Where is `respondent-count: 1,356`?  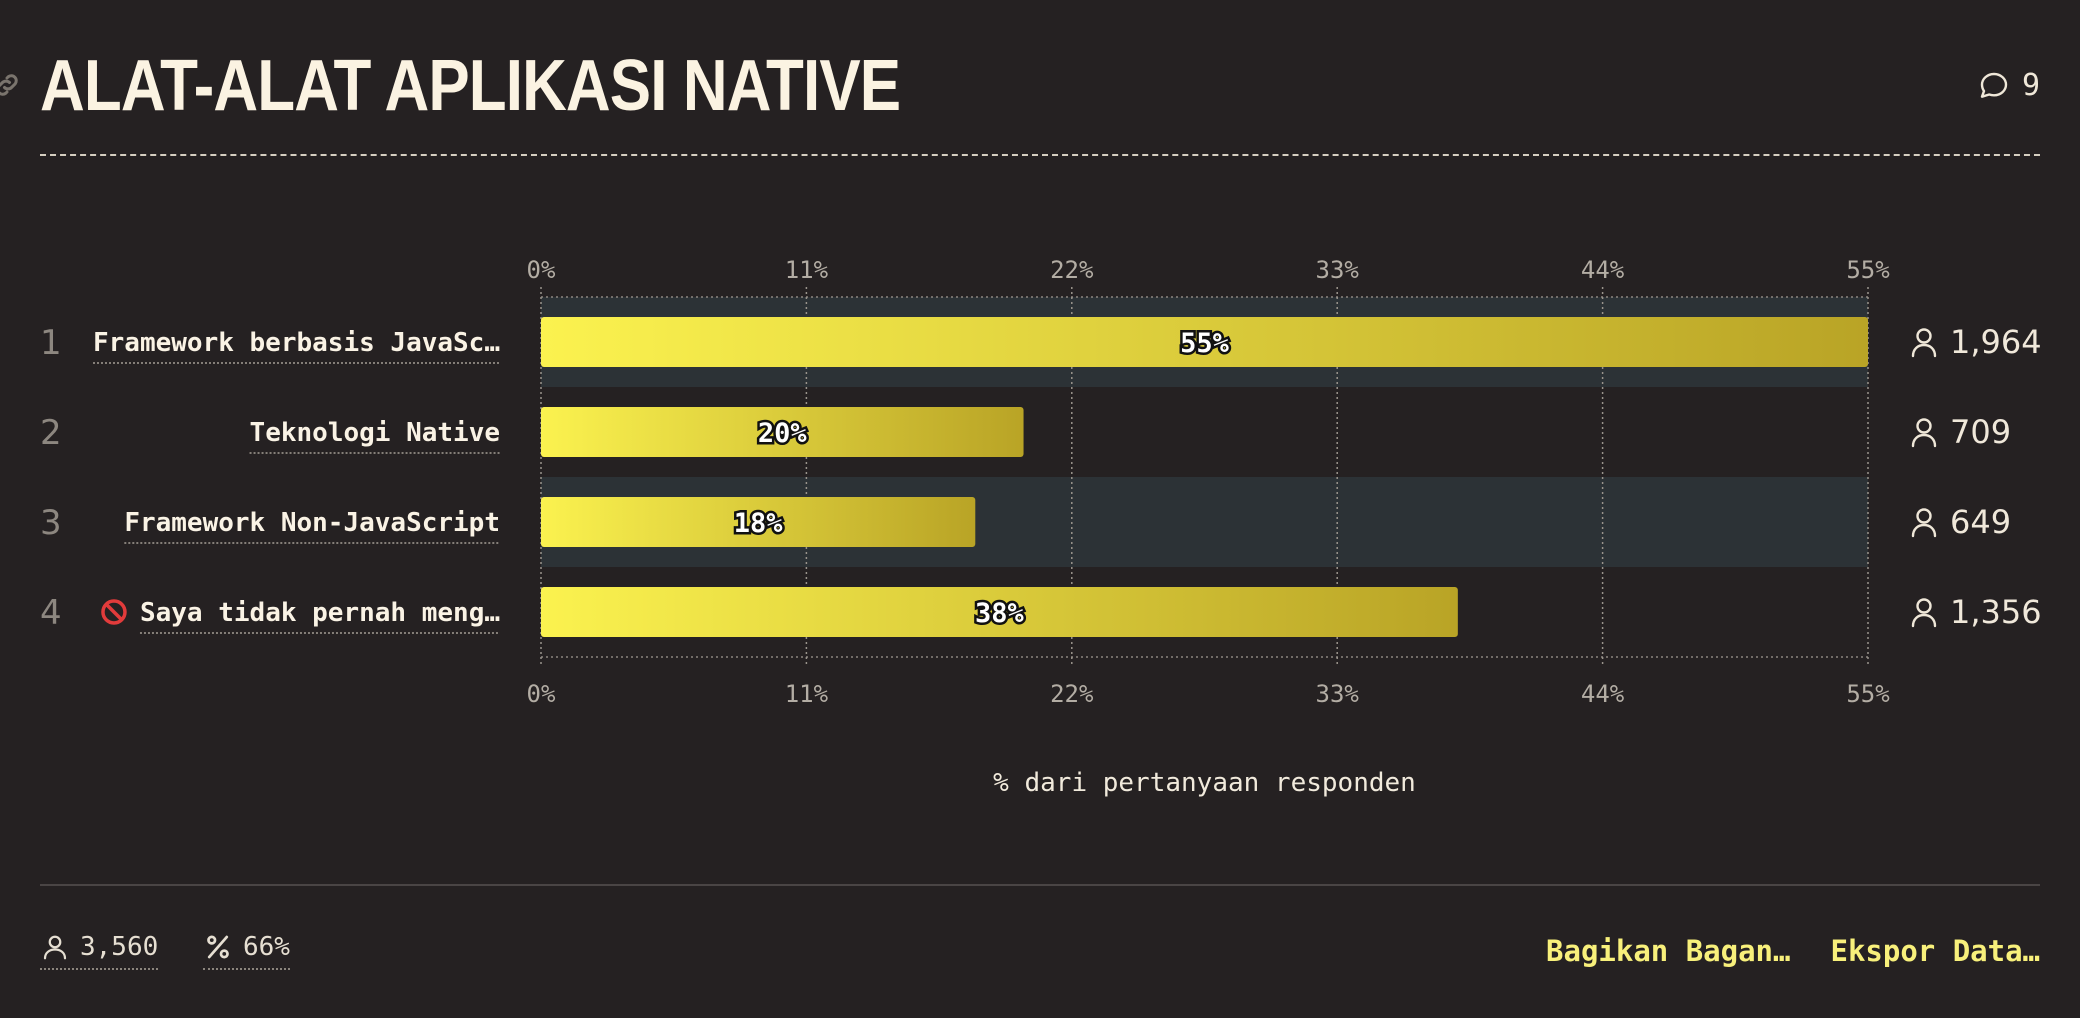
respondent-count: 1,356 is located at coordinates (1996, 612).